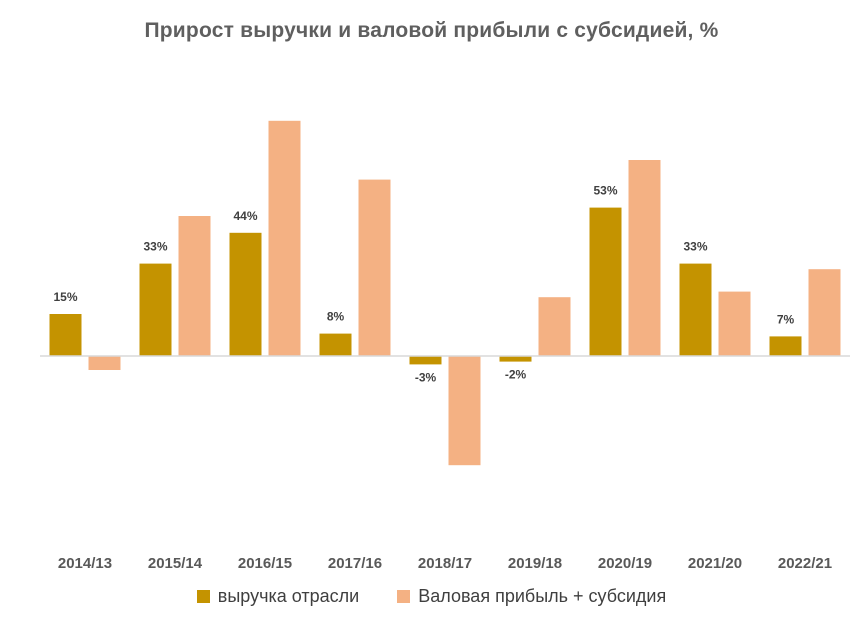 This screenshot has width=863, height=628. What do you see at coordinates (65, 297) in the screenshot?
I see `data-label-revenue-2014-13: 15%` at bounding box center [65, 297].